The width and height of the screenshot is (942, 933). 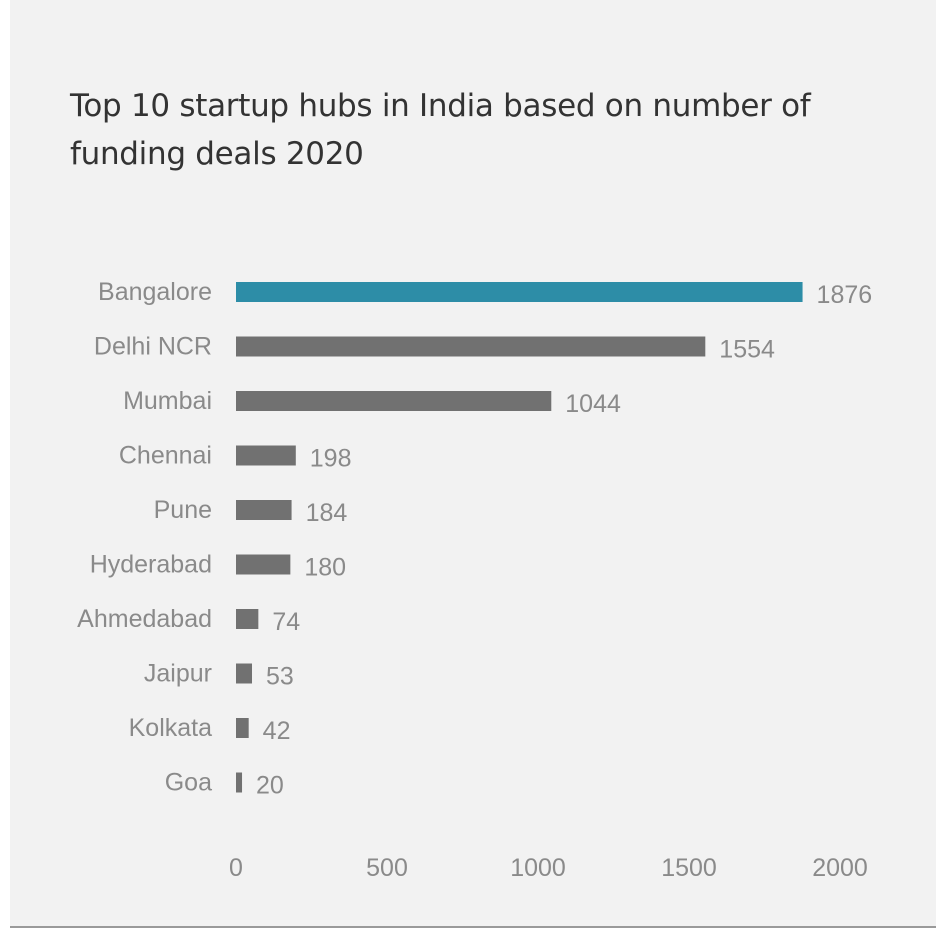 What do you see at coordinates (471, 346) in the screenshot?
I see `bar-delhi-ncr` at bounding box center [471, 346].